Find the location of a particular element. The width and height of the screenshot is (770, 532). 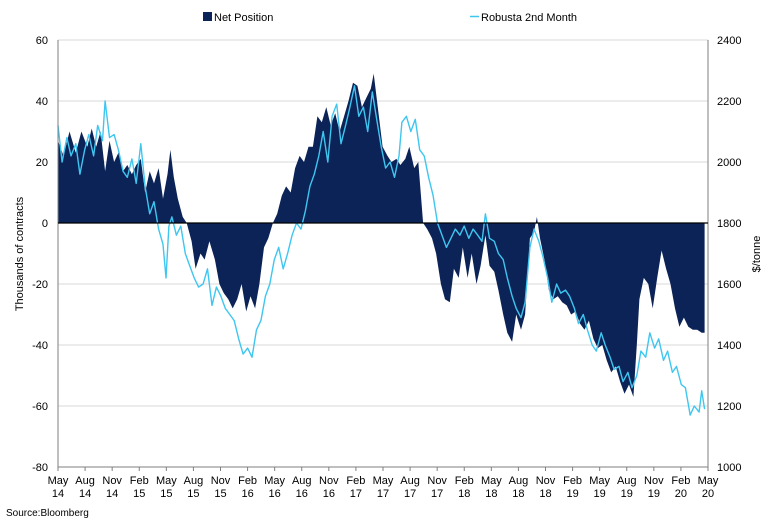

right-tick-label: 1400 is located at coordinates (729, 346).